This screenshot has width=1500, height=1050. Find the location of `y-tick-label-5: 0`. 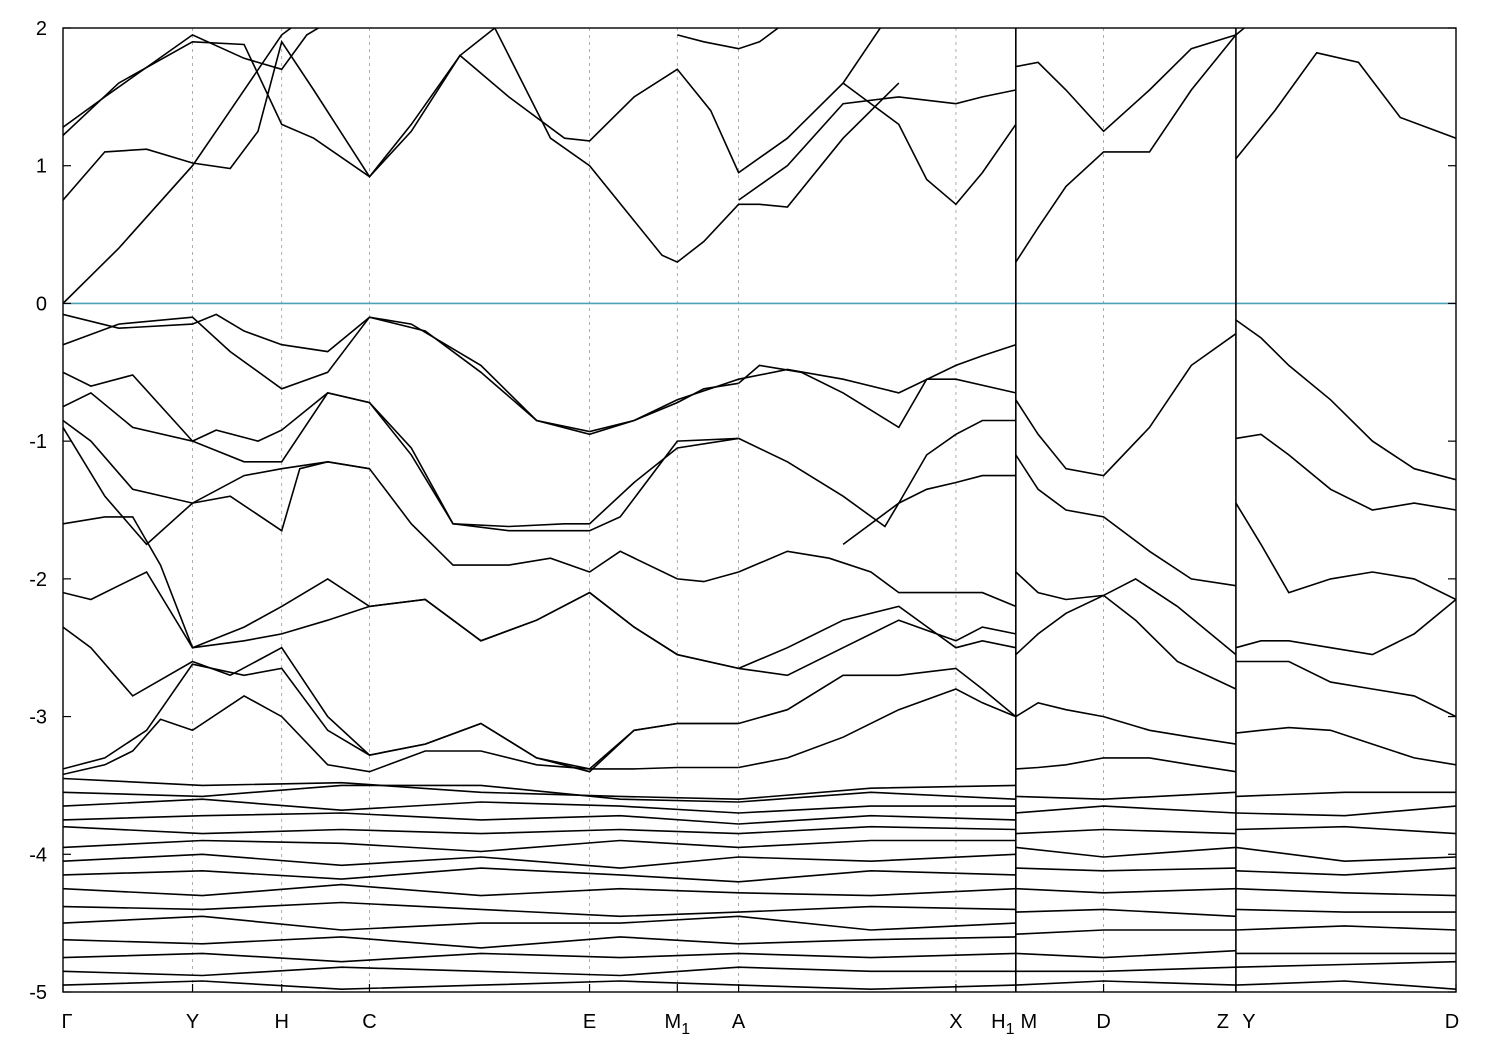

y-tick-label-5: 0 is located at coordinates (41, 304).